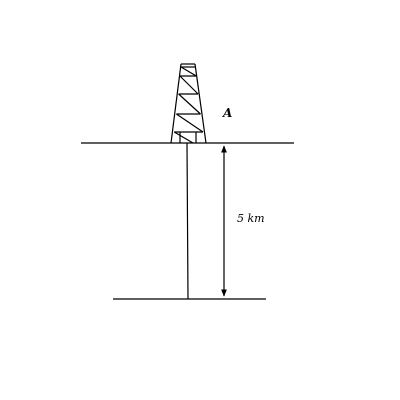 The height and width of the screenshot is (400, 400). What do you see at coordinates (251, 218) in the screenshot?
I see `depth-label: 5 km` at bounding box center [251, 218].